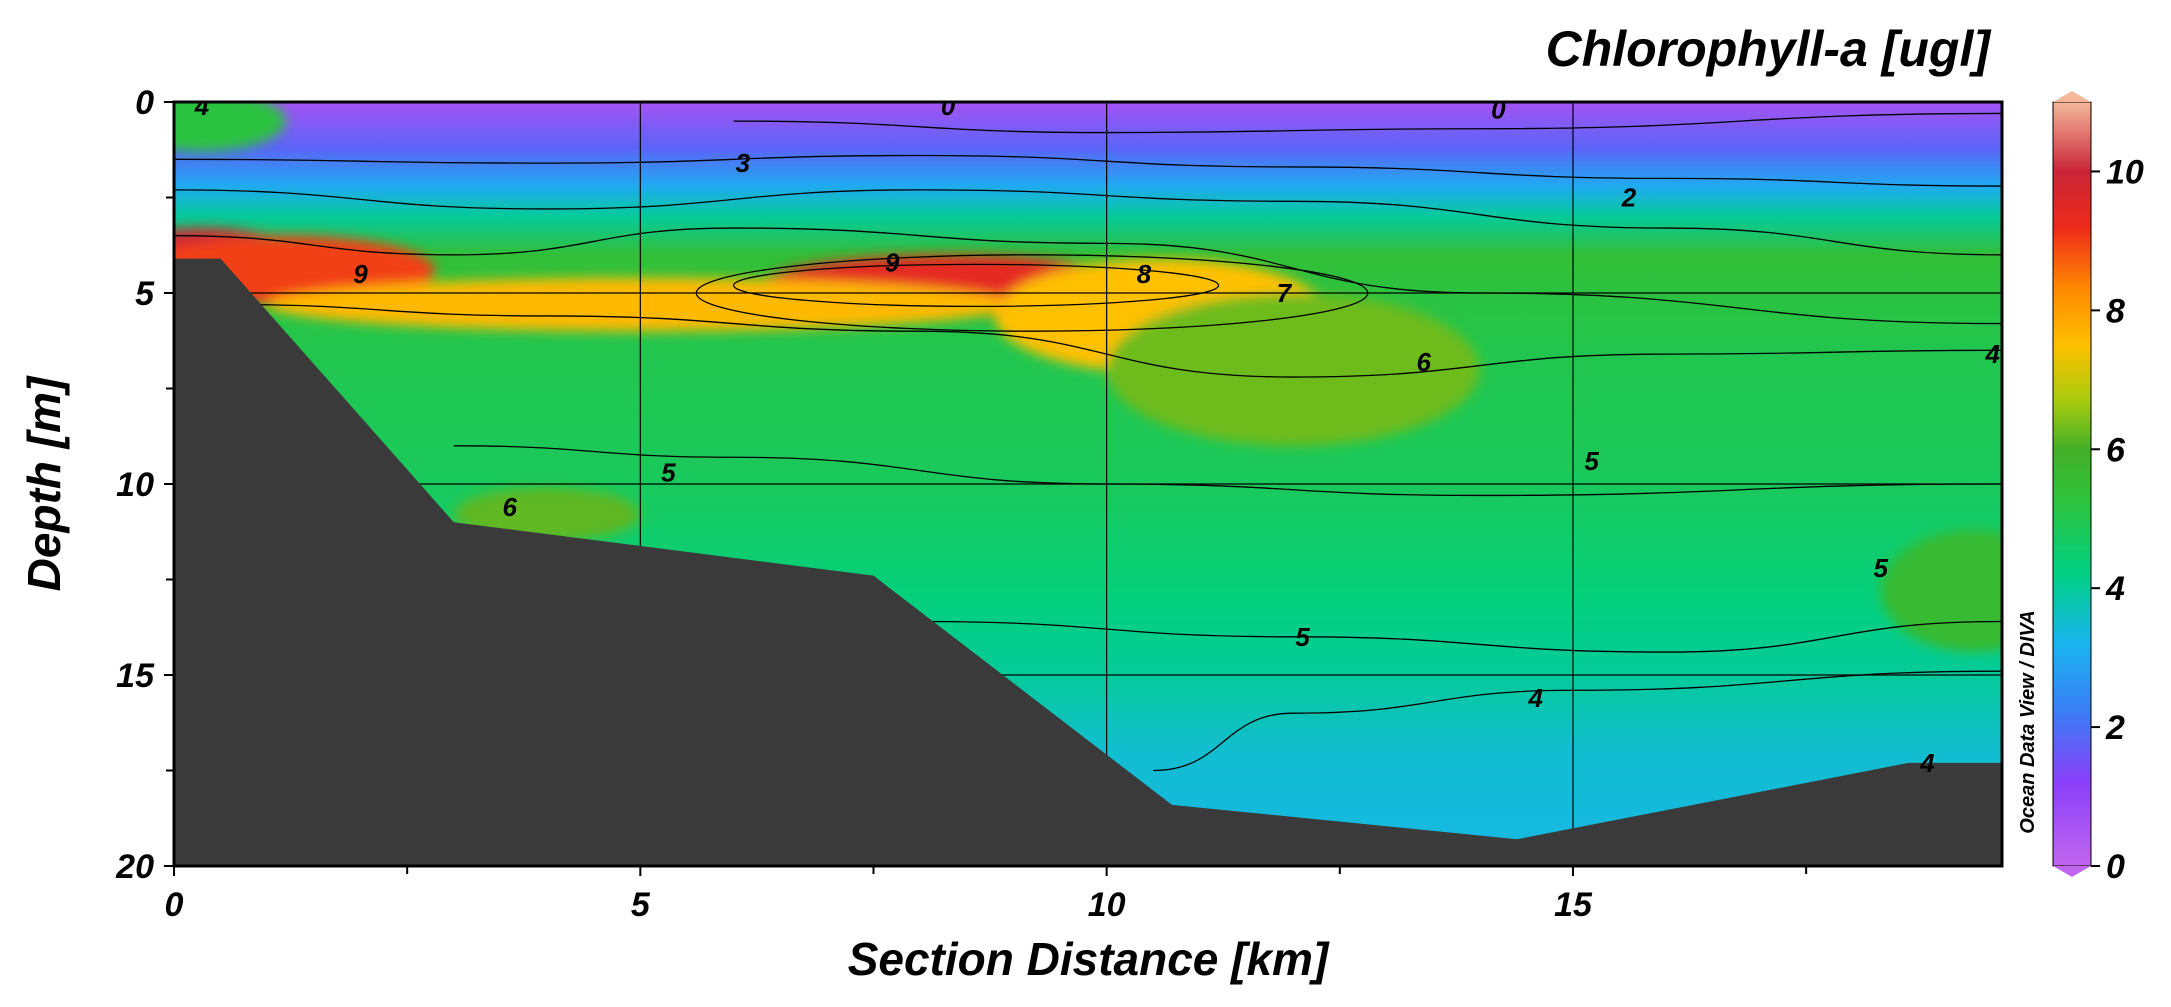 This screenshot has width=2171, height=1007. I want to click on colorbar-tick-label: 6, so click(2116, 450).